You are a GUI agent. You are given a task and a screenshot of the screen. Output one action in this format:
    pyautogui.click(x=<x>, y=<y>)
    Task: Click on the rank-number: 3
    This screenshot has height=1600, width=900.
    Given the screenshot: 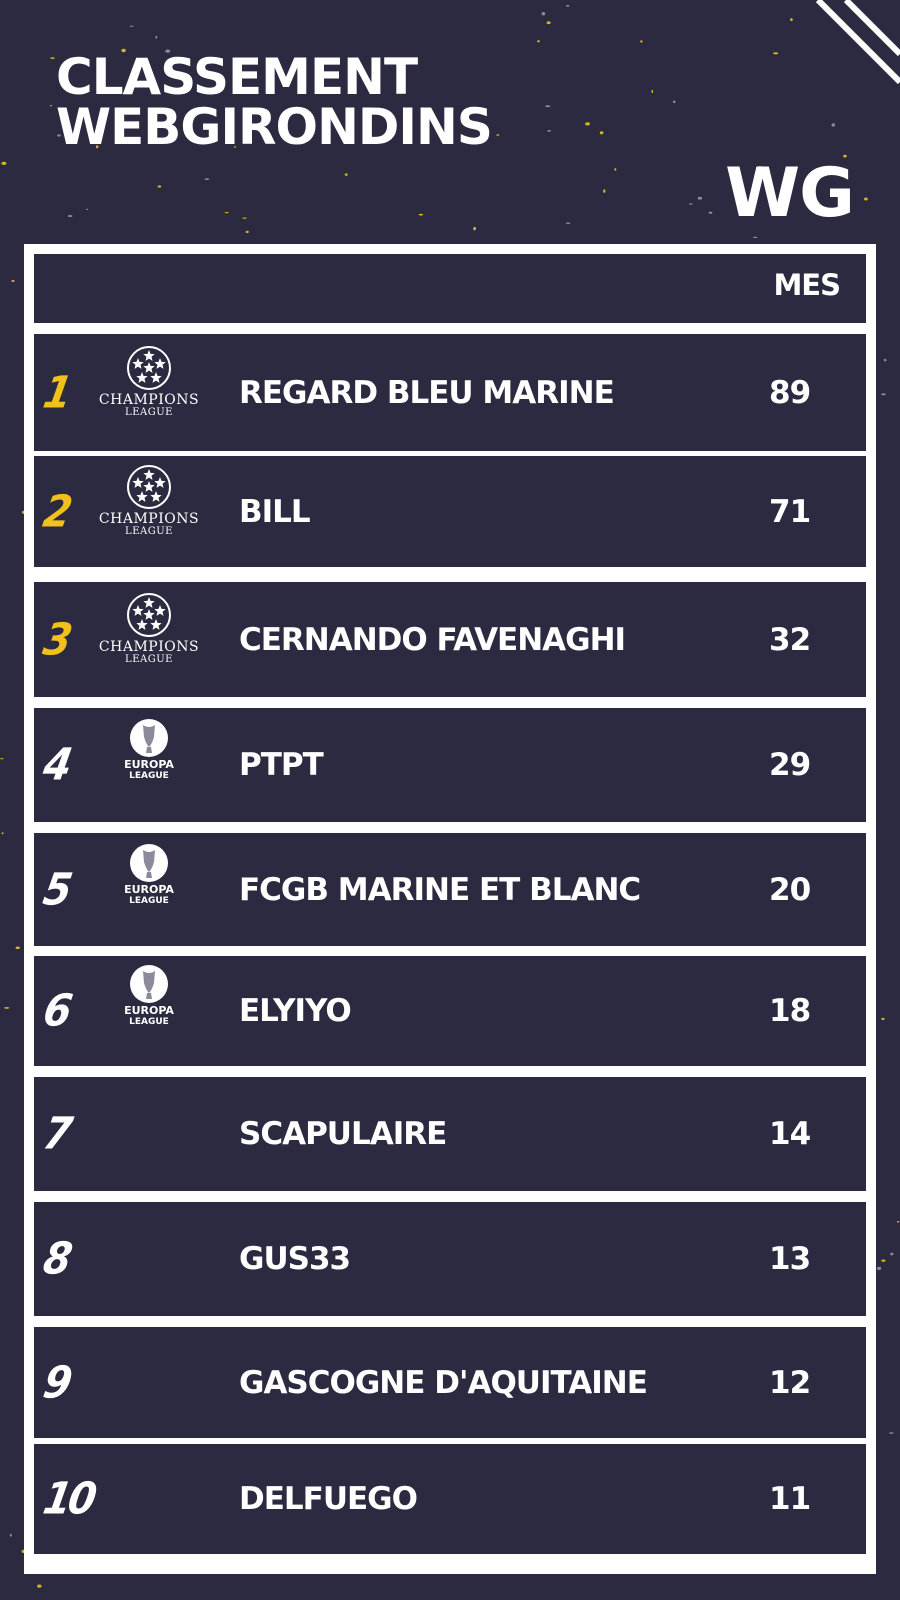 What is the action you would take?
    pyautogui.click(x=56, y=639)
    